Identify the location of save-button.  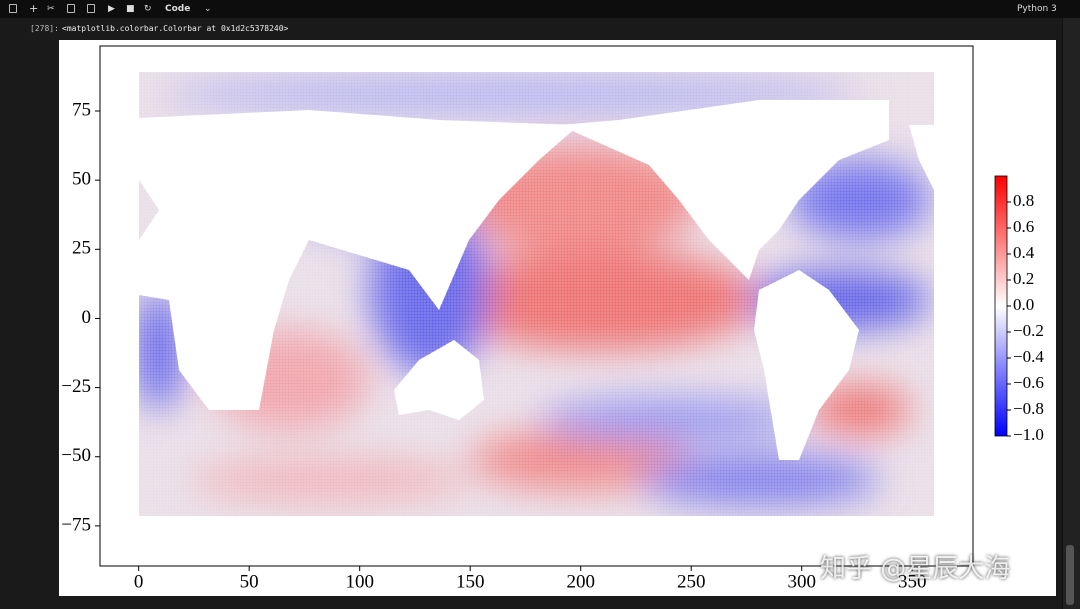
(13, 8).